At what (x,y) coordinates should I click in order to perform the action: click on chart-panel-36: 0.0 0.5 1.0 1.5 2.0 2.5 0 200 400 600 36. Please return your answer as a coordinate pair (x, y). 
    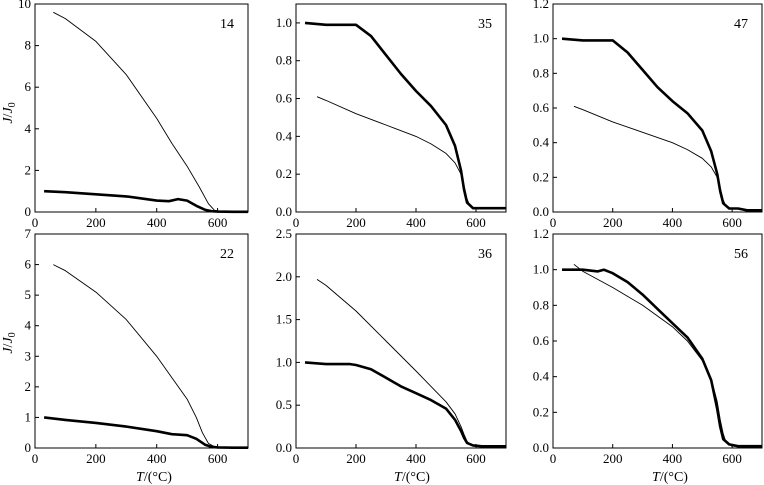
    Looking at the image, I should click on (391, 346).